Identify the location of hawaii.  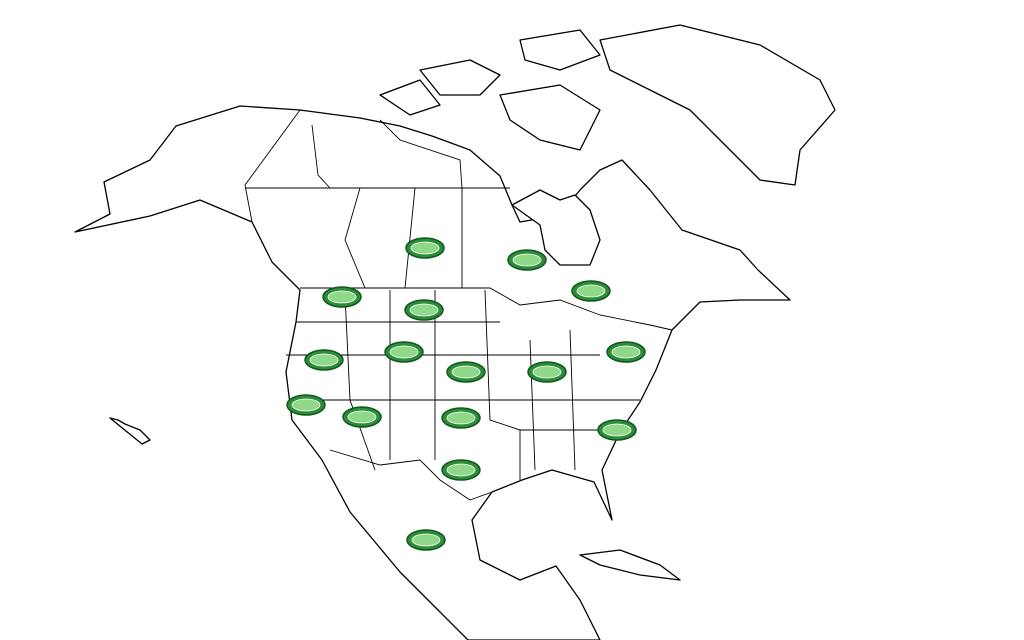
(130, 431).